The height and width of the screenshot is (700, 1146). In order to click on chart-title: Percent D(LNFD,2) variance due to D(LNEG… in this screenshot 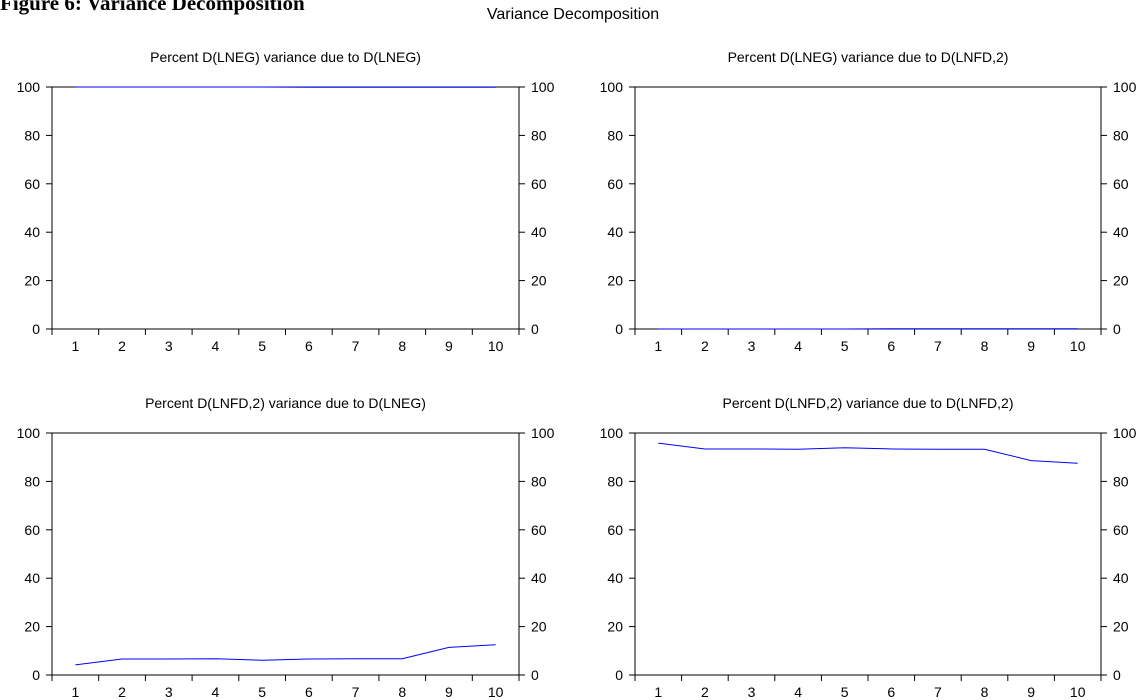, I will do `click(285, 403)`.